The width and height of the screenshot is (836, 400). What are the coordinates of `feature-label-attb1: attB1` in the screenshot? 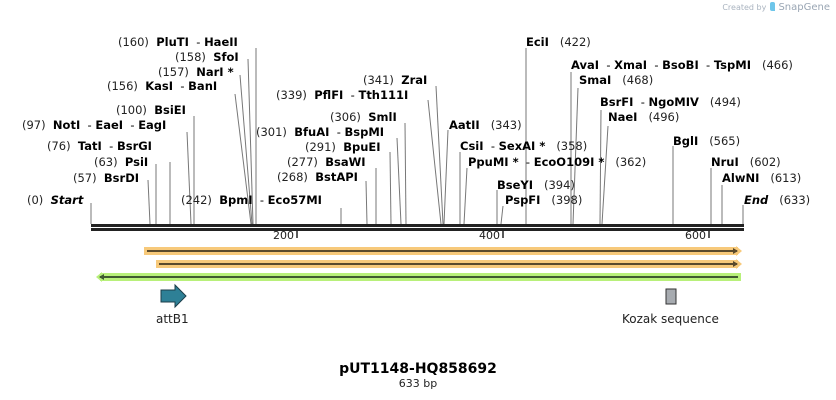 It's located at (172, 319).